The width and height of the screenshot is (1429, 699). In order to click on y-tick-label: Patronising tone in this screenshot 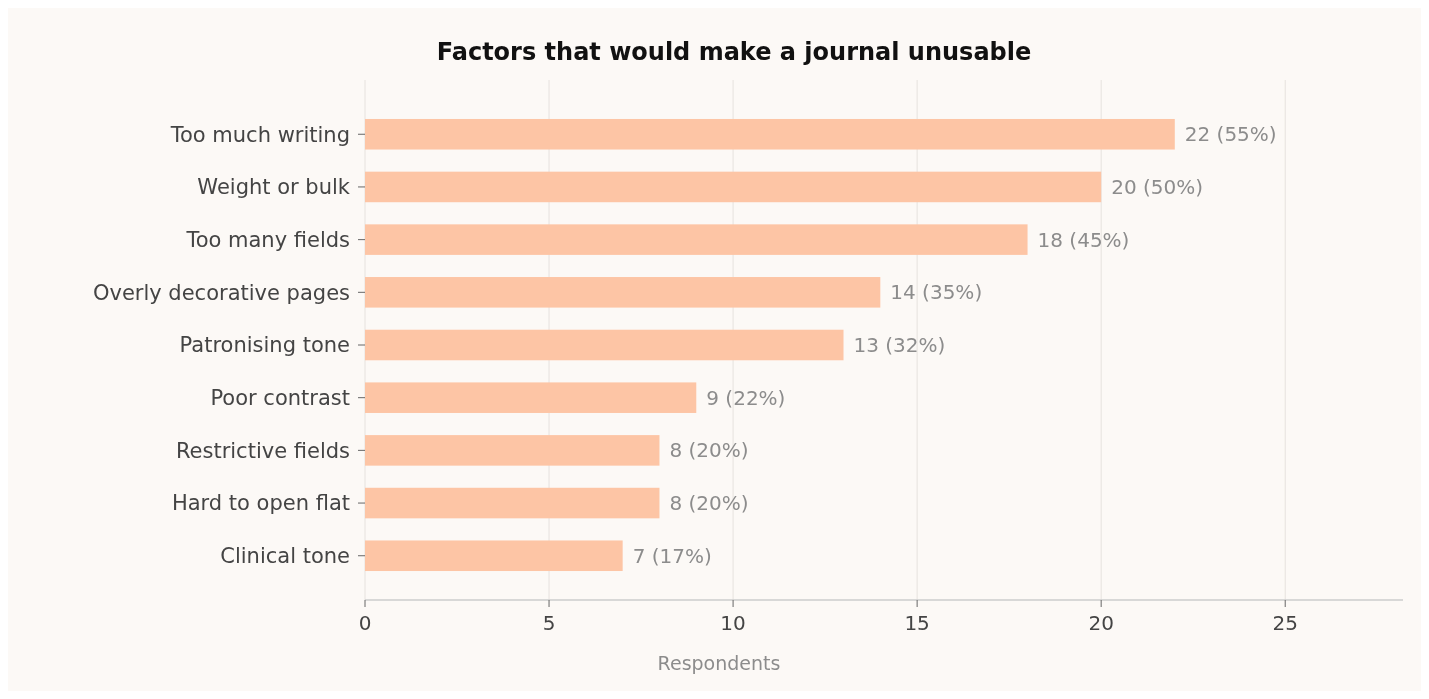, I will do `click(264, 345)`.